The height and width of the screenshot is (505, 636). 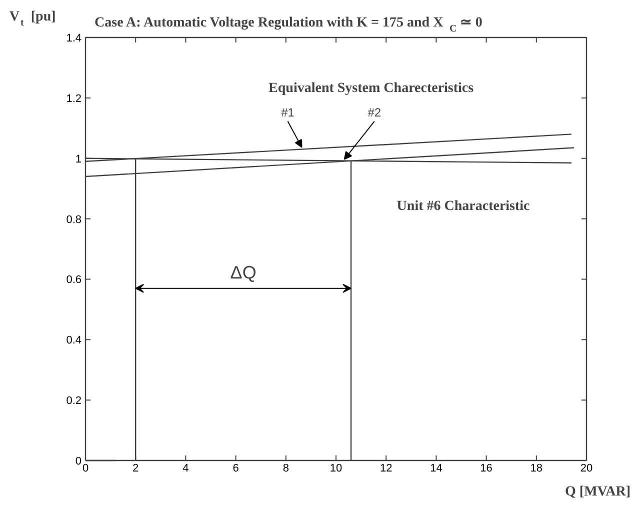 What do you see at coordinates (463, 206) in the screenshot?
I see `text: Unit #6 Characteristic` at bounding box center [463, 206].